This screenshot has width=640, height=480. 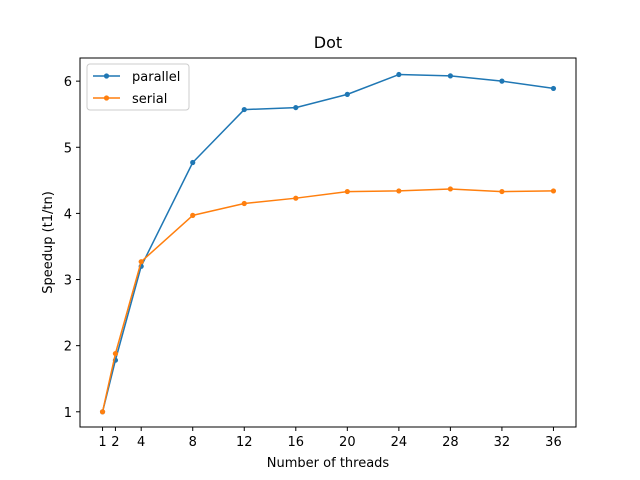 What do you see at coordinates (399, 442) in the screenshot?
I see `x-tick-label: 24` at bounding box center [399, 442].